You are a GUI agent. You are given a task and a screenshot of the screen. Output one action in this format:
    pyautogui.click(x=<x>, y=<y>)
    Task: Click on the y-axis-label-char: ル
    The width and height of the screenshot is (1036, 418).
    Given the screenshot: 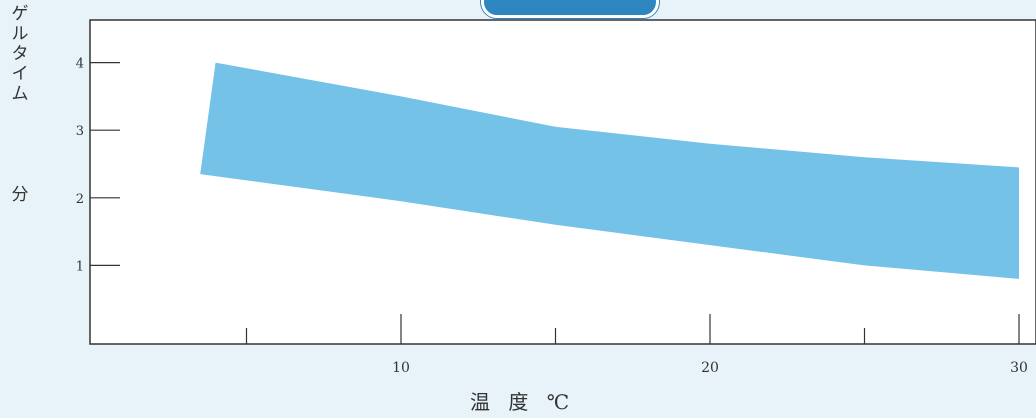 What is the action you would take?
    pyautogui.click(x=20, y=34)
    